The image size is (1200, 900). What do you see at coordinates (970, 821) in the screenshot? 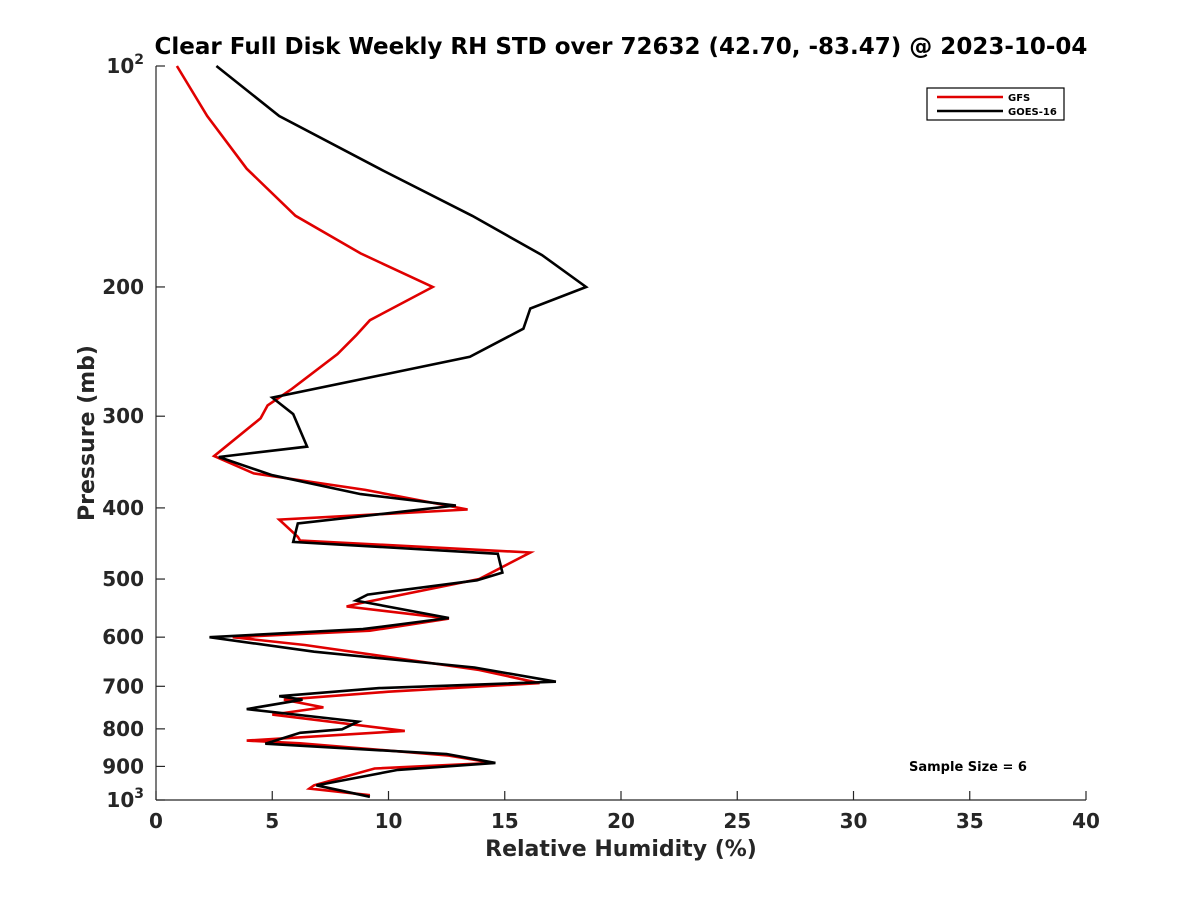
I see `x-tick-label: 35` at bounding box center [970, 821].